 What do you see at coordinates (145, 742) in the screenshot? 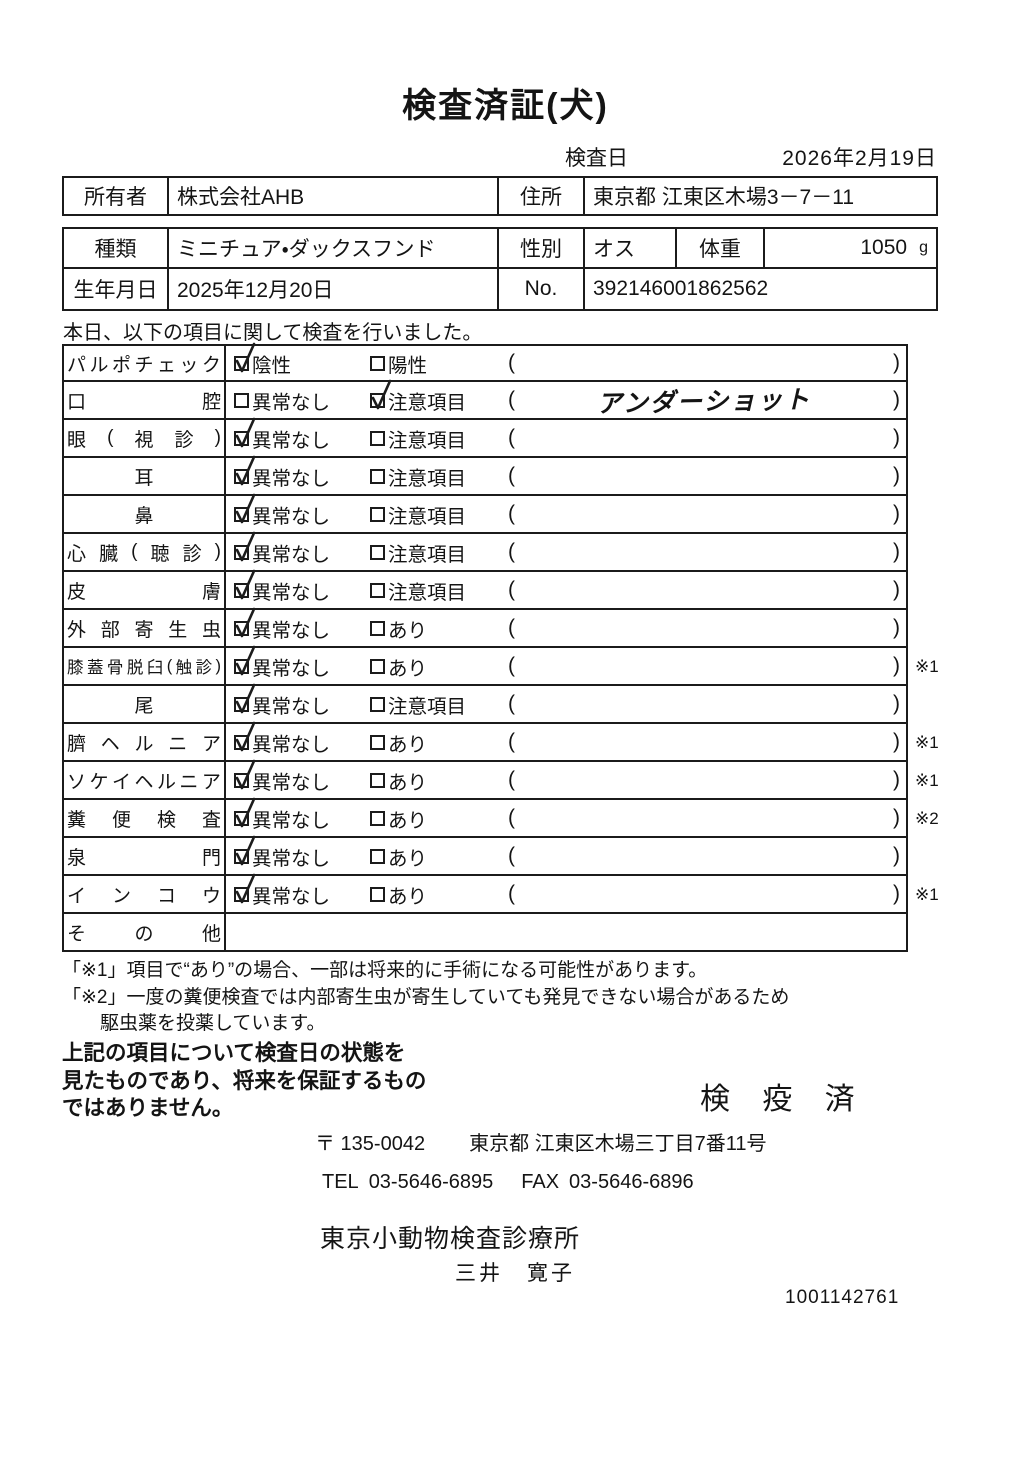
I see `item-label: 臍ヘルニア` at bounding box center [145, 742].